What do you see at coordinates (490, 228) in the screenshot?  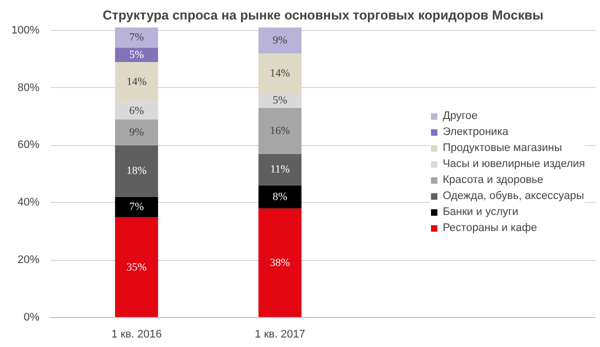 I see `legend-label: Рестораны и кафе` at bounding box center [490, 228].